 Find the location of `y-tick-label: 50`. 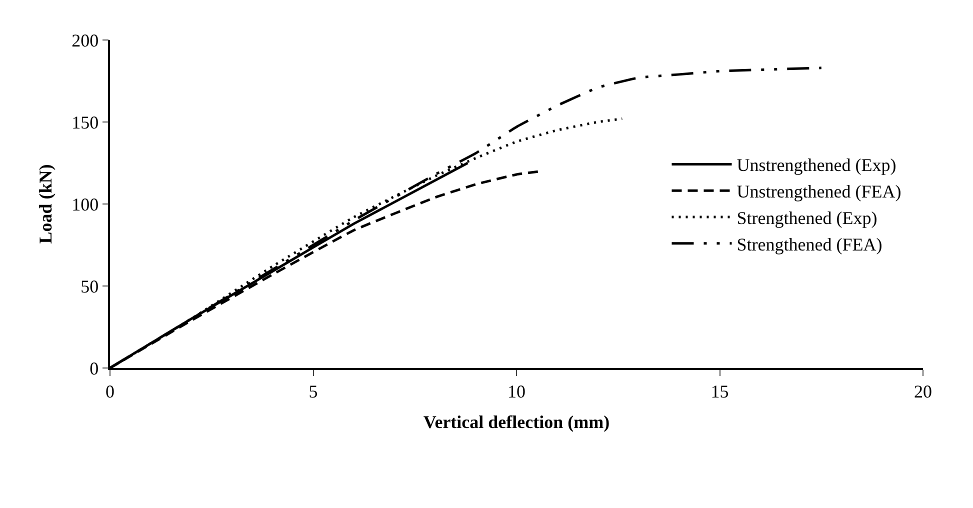

y-tick-label: 50 is located at coordinates (89, 286).